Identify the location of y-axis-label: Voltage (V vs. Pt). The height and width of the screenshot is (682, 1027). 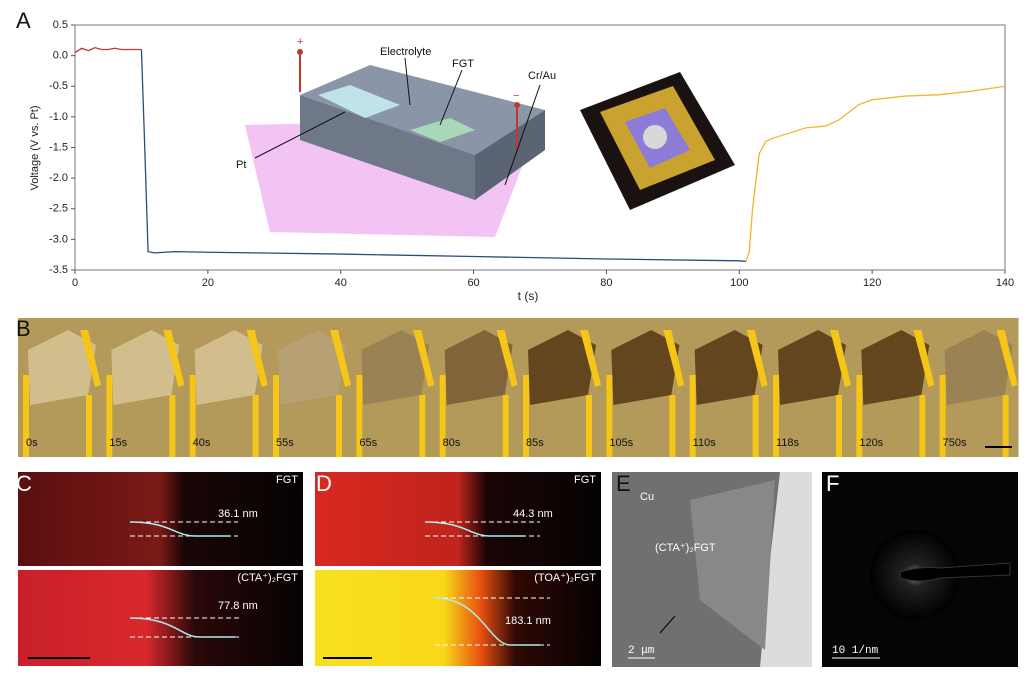
(35, 148).